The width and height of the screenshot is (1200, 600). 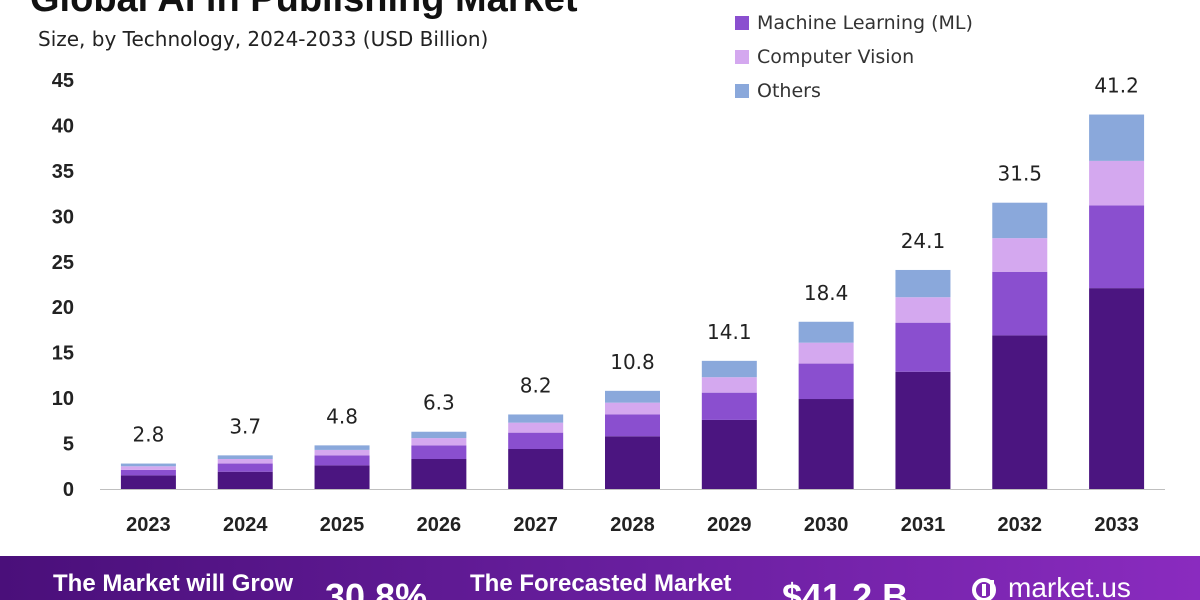 I want to click on x-tick-label: 2027, so click(x=535, y=525).